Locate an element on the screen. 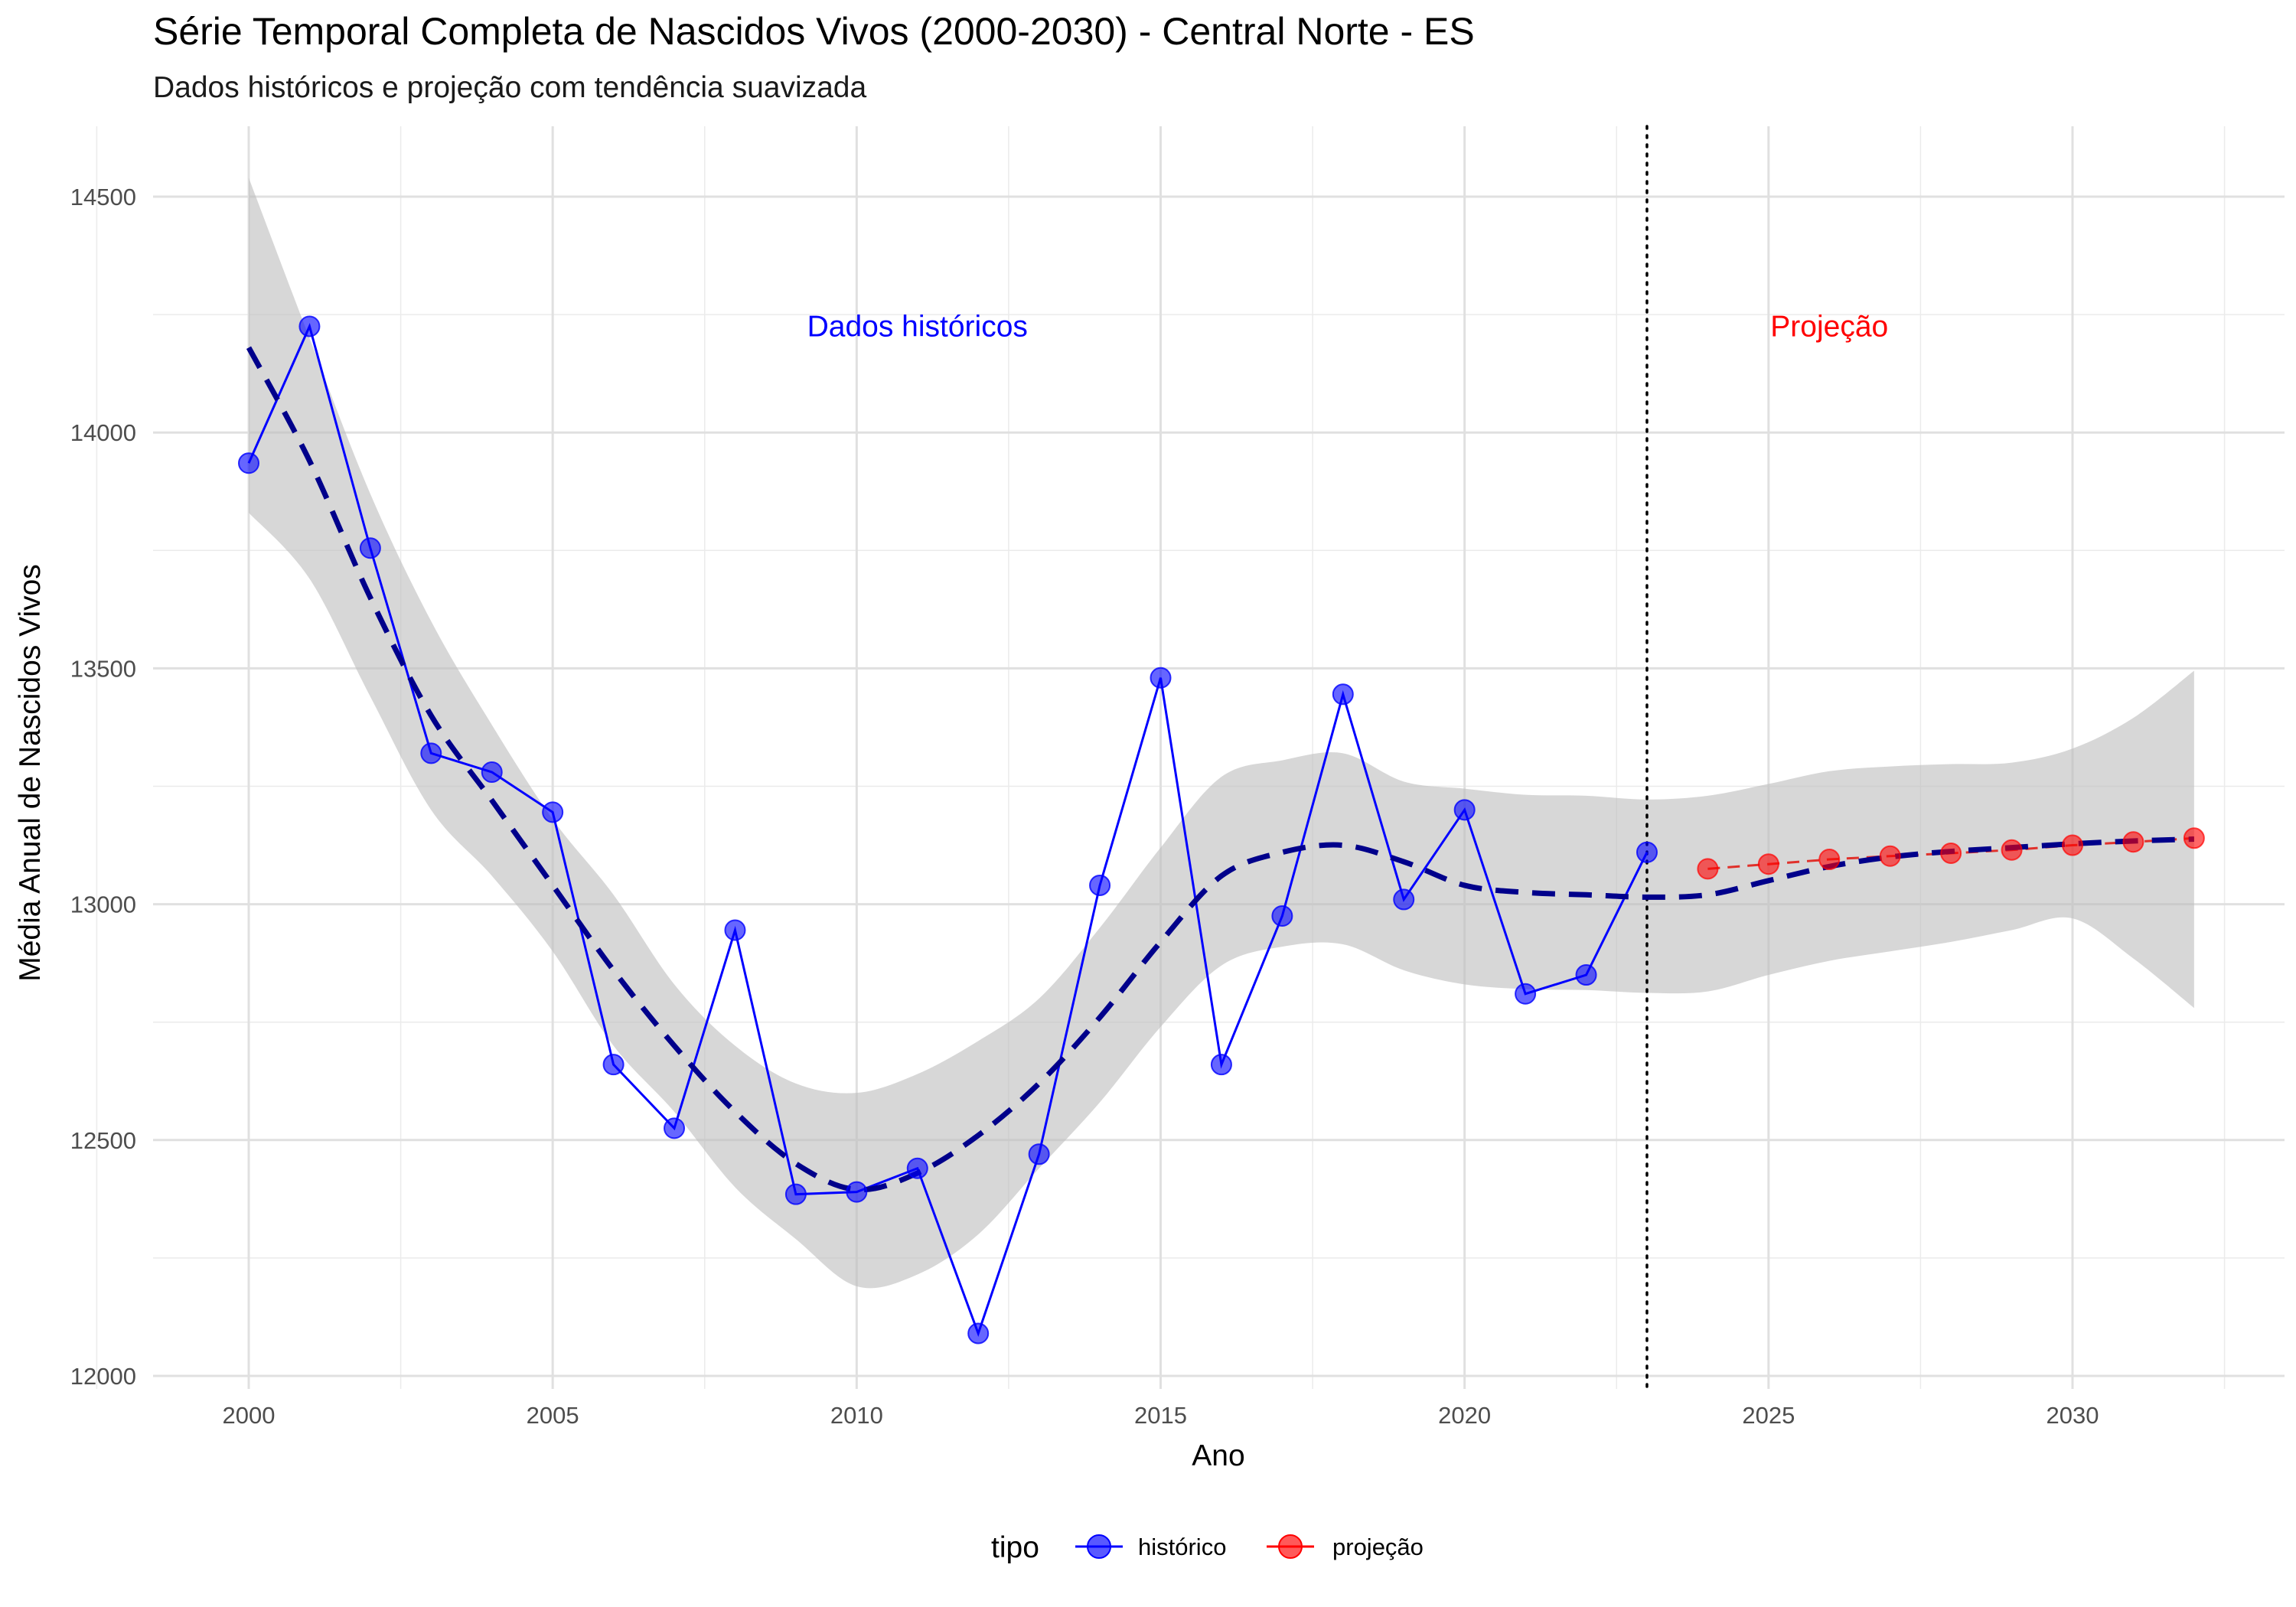  y-tick-label: 14000 is located at coordinates (103, 432).